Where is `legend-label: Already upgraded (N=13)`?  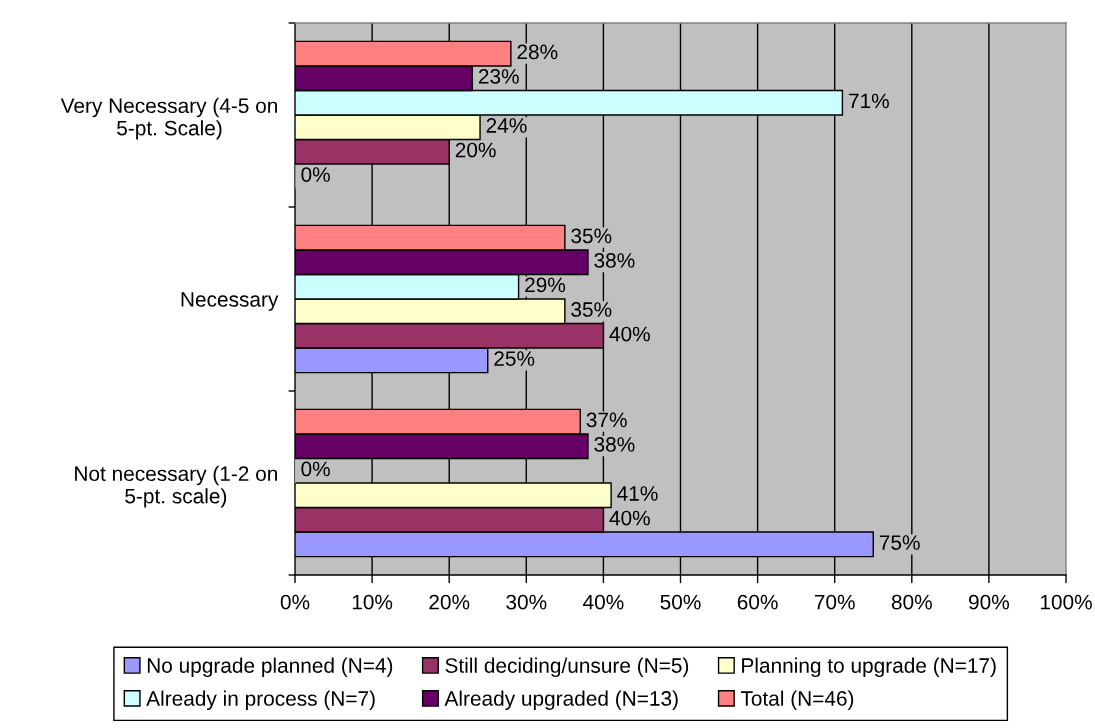
legend-label: Already upgraded (N=13) is located at coordinates (561, 700).